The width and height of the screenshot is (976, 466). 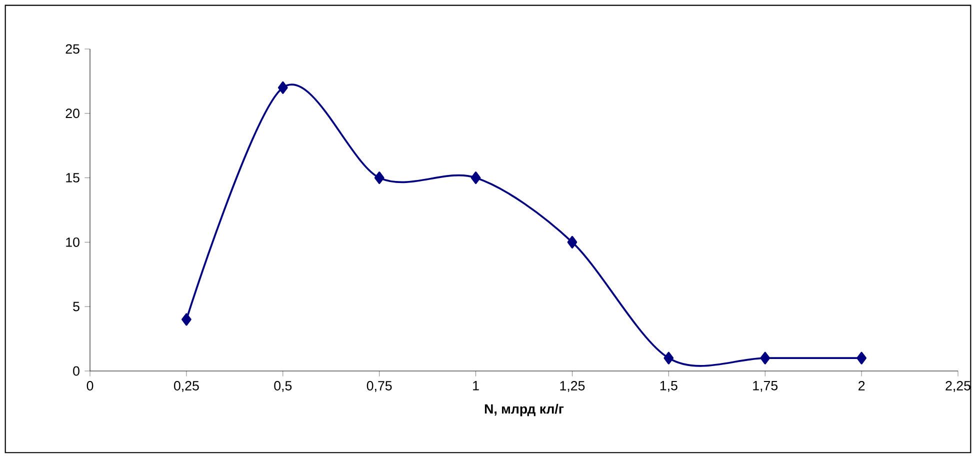 I want to click on x-tick-label: 1,5, so click(x=669, y=386).